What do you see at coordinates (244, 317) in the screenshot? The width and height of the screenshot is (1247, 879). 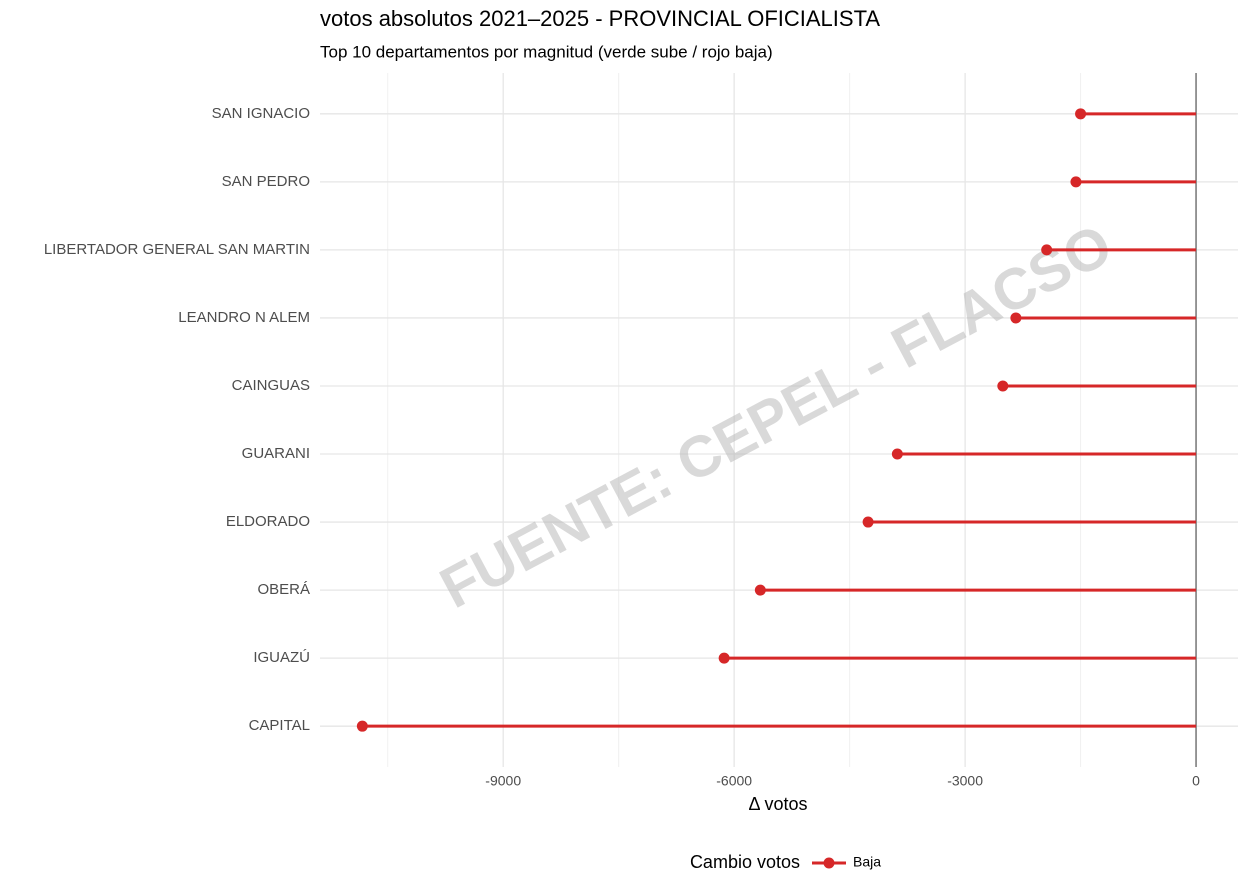 I see `y-tick-label: LEANDRO N ALEM` at bounding box center [244, 317].